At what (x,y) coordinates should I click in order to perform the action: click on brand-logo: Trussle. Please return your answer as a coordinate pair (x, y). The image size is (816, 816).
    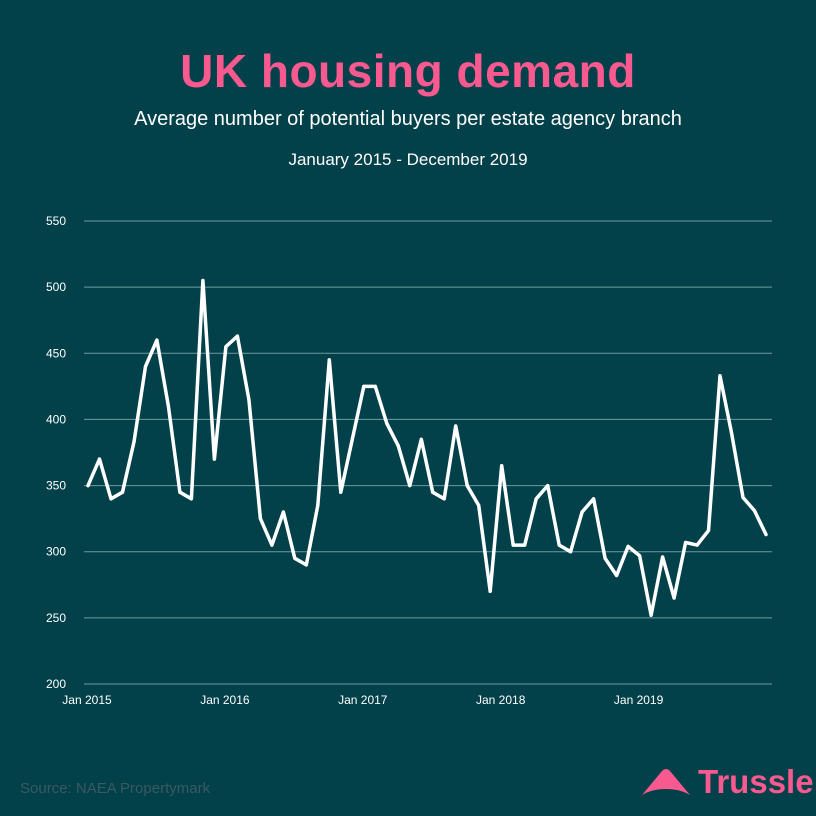
    Looking at the image, I should click on (727, 782).